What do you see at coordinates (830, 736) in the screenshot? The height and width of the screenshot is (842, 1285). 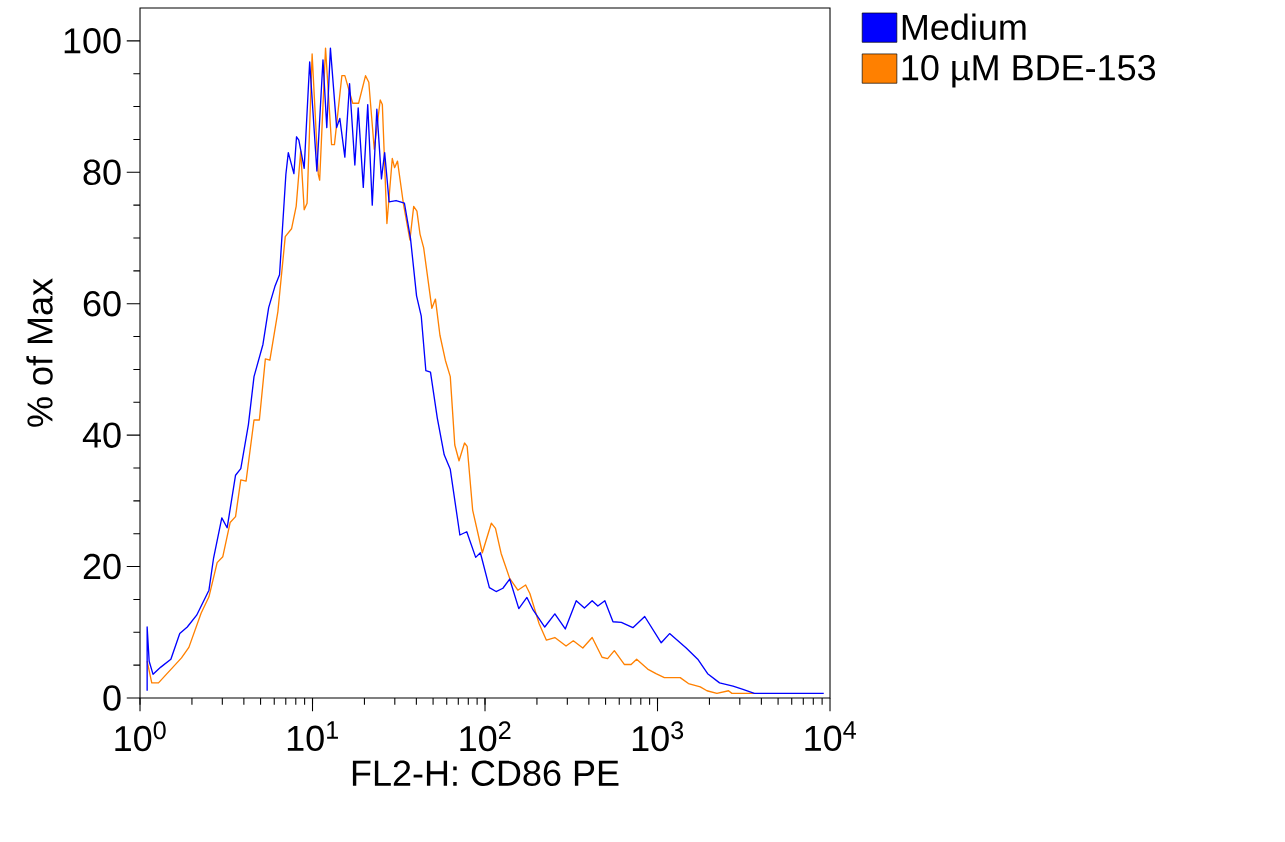 I see `x-tick-label: 10$^{4}$` at bounding box center [830, 736].